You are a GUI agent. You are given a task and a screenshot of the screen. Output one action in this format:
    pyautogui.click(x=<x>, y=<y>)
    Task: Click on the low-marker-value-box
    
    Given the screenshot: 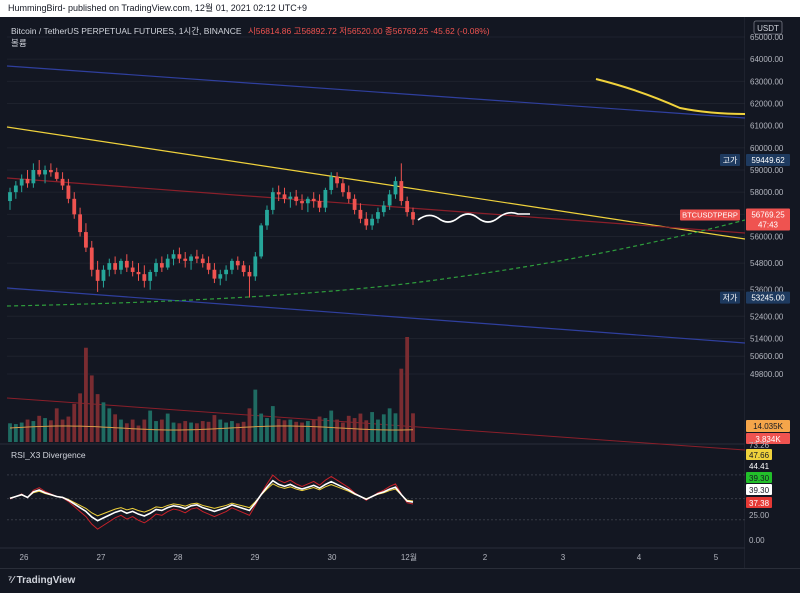 What is the action you would take?
    pyautogui.click(x=768, y=297)
    